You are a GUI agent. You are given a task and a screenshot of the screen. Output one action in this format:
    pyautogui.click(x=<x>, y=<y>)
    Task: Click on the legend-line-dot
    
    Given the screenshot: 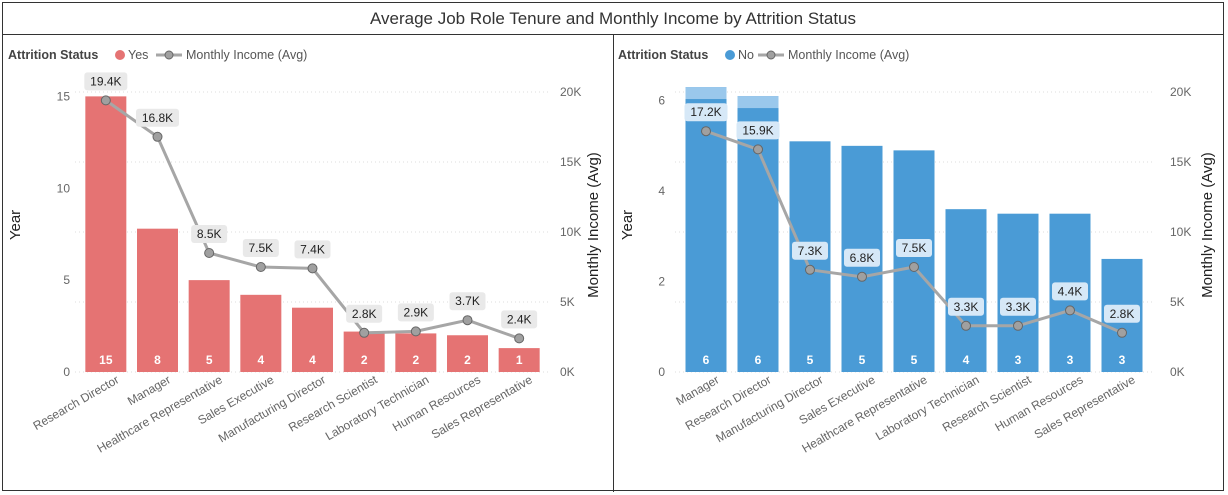 What is the action you would take?
    pyautogui.click(x=169, y=55)
    